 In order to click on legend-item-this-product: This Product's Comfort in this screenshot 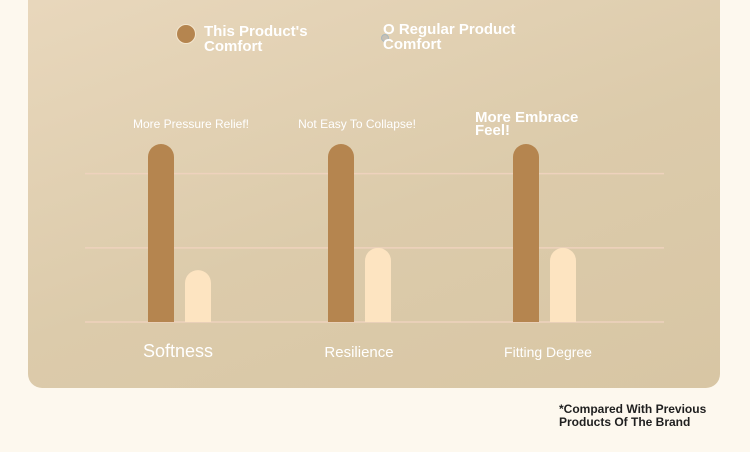, I will do `click(257, 39)`.